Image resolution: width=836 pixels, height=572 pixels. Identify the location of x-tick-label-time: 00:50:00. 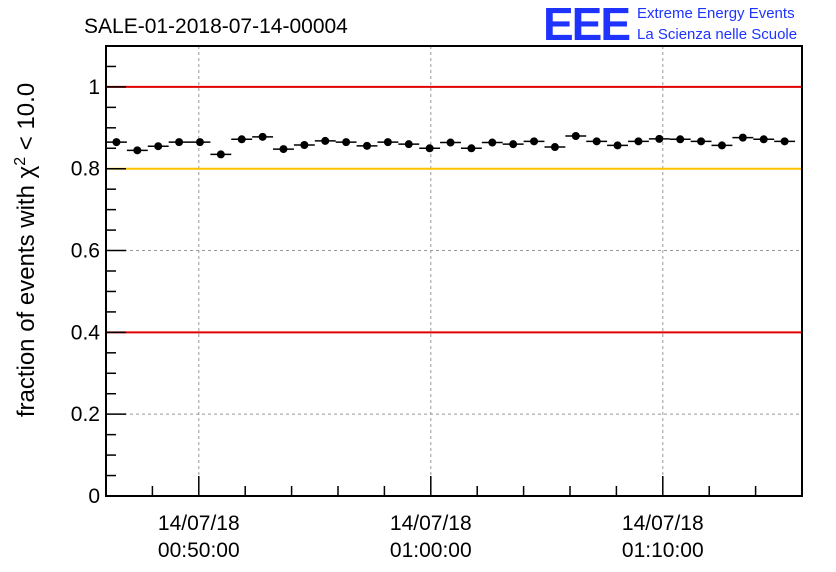
(199, 550).